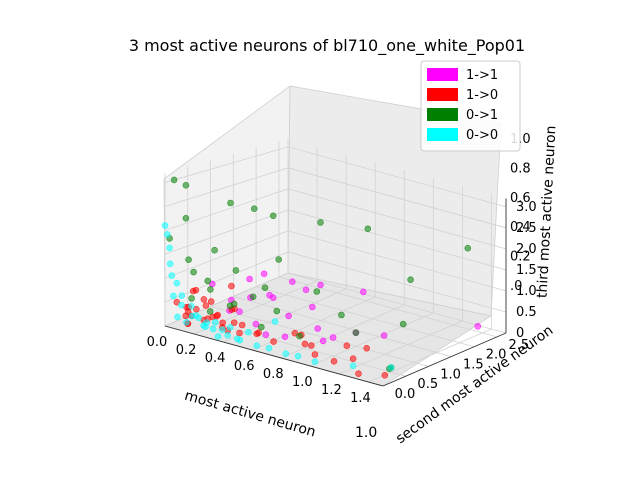 The image size is (640, 480). Describe the element at coordinates (520, 168) in the screenshot. I see `z-tick-label-secondary: 0.8` at that location.